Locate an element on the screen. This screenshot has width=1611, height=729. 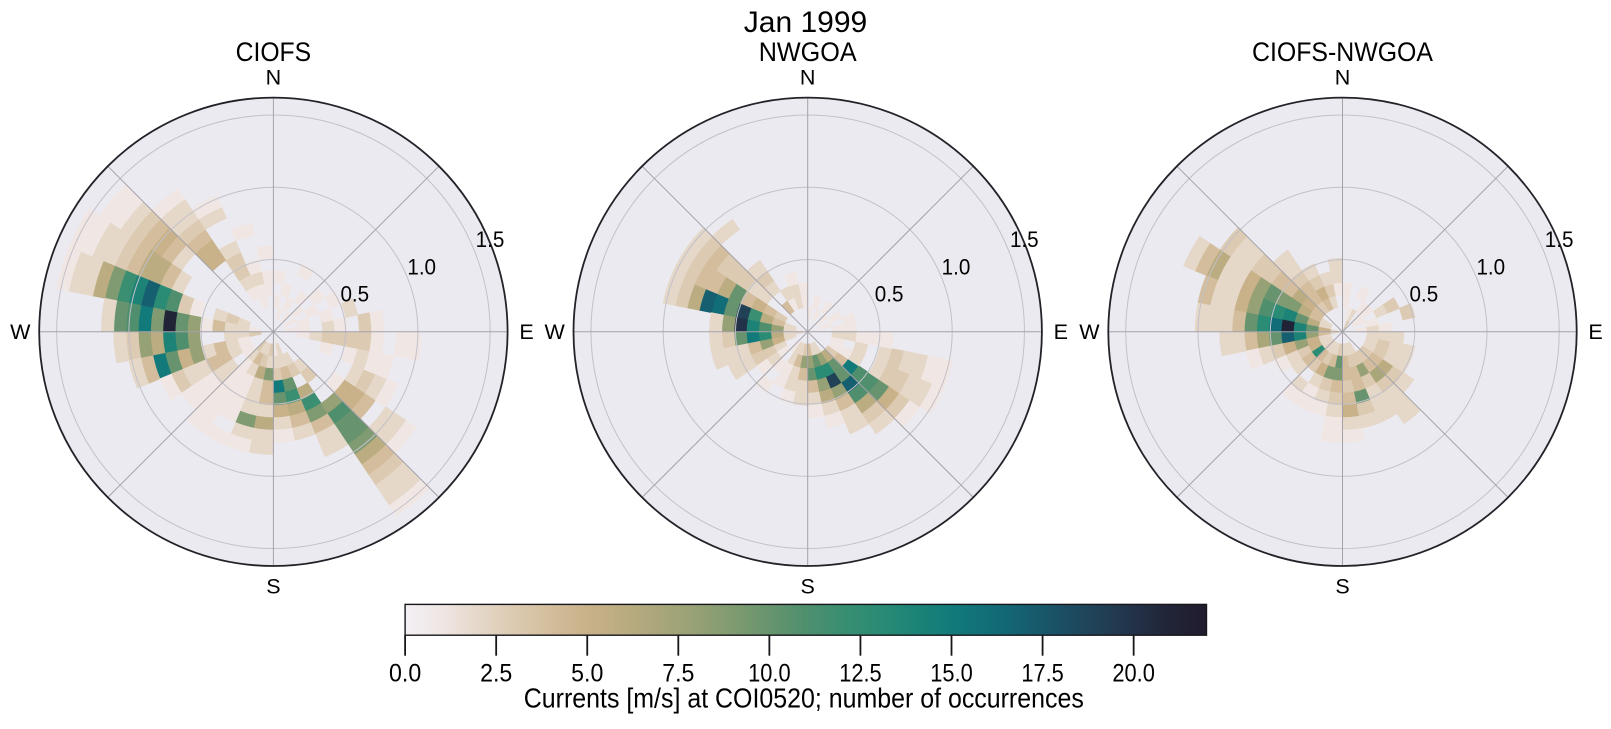
svg-text: 2.5 is located at coordinates (496, 673).